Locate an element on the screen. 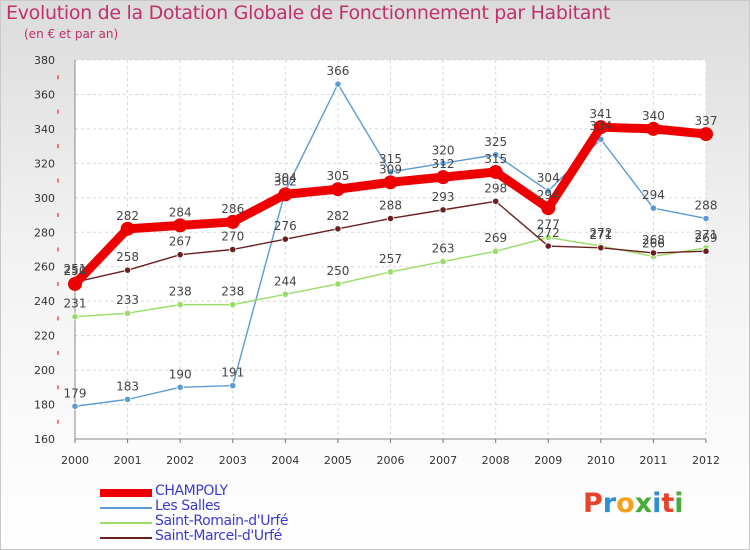 The image size is (750, 550). x-tick-label: 2000 is located at coordinates (75, 460).